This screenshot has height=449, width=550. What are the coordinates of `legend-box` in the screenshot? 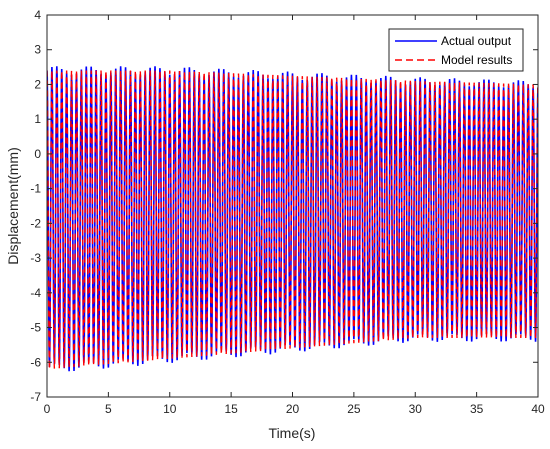 It's located at (456, 50).